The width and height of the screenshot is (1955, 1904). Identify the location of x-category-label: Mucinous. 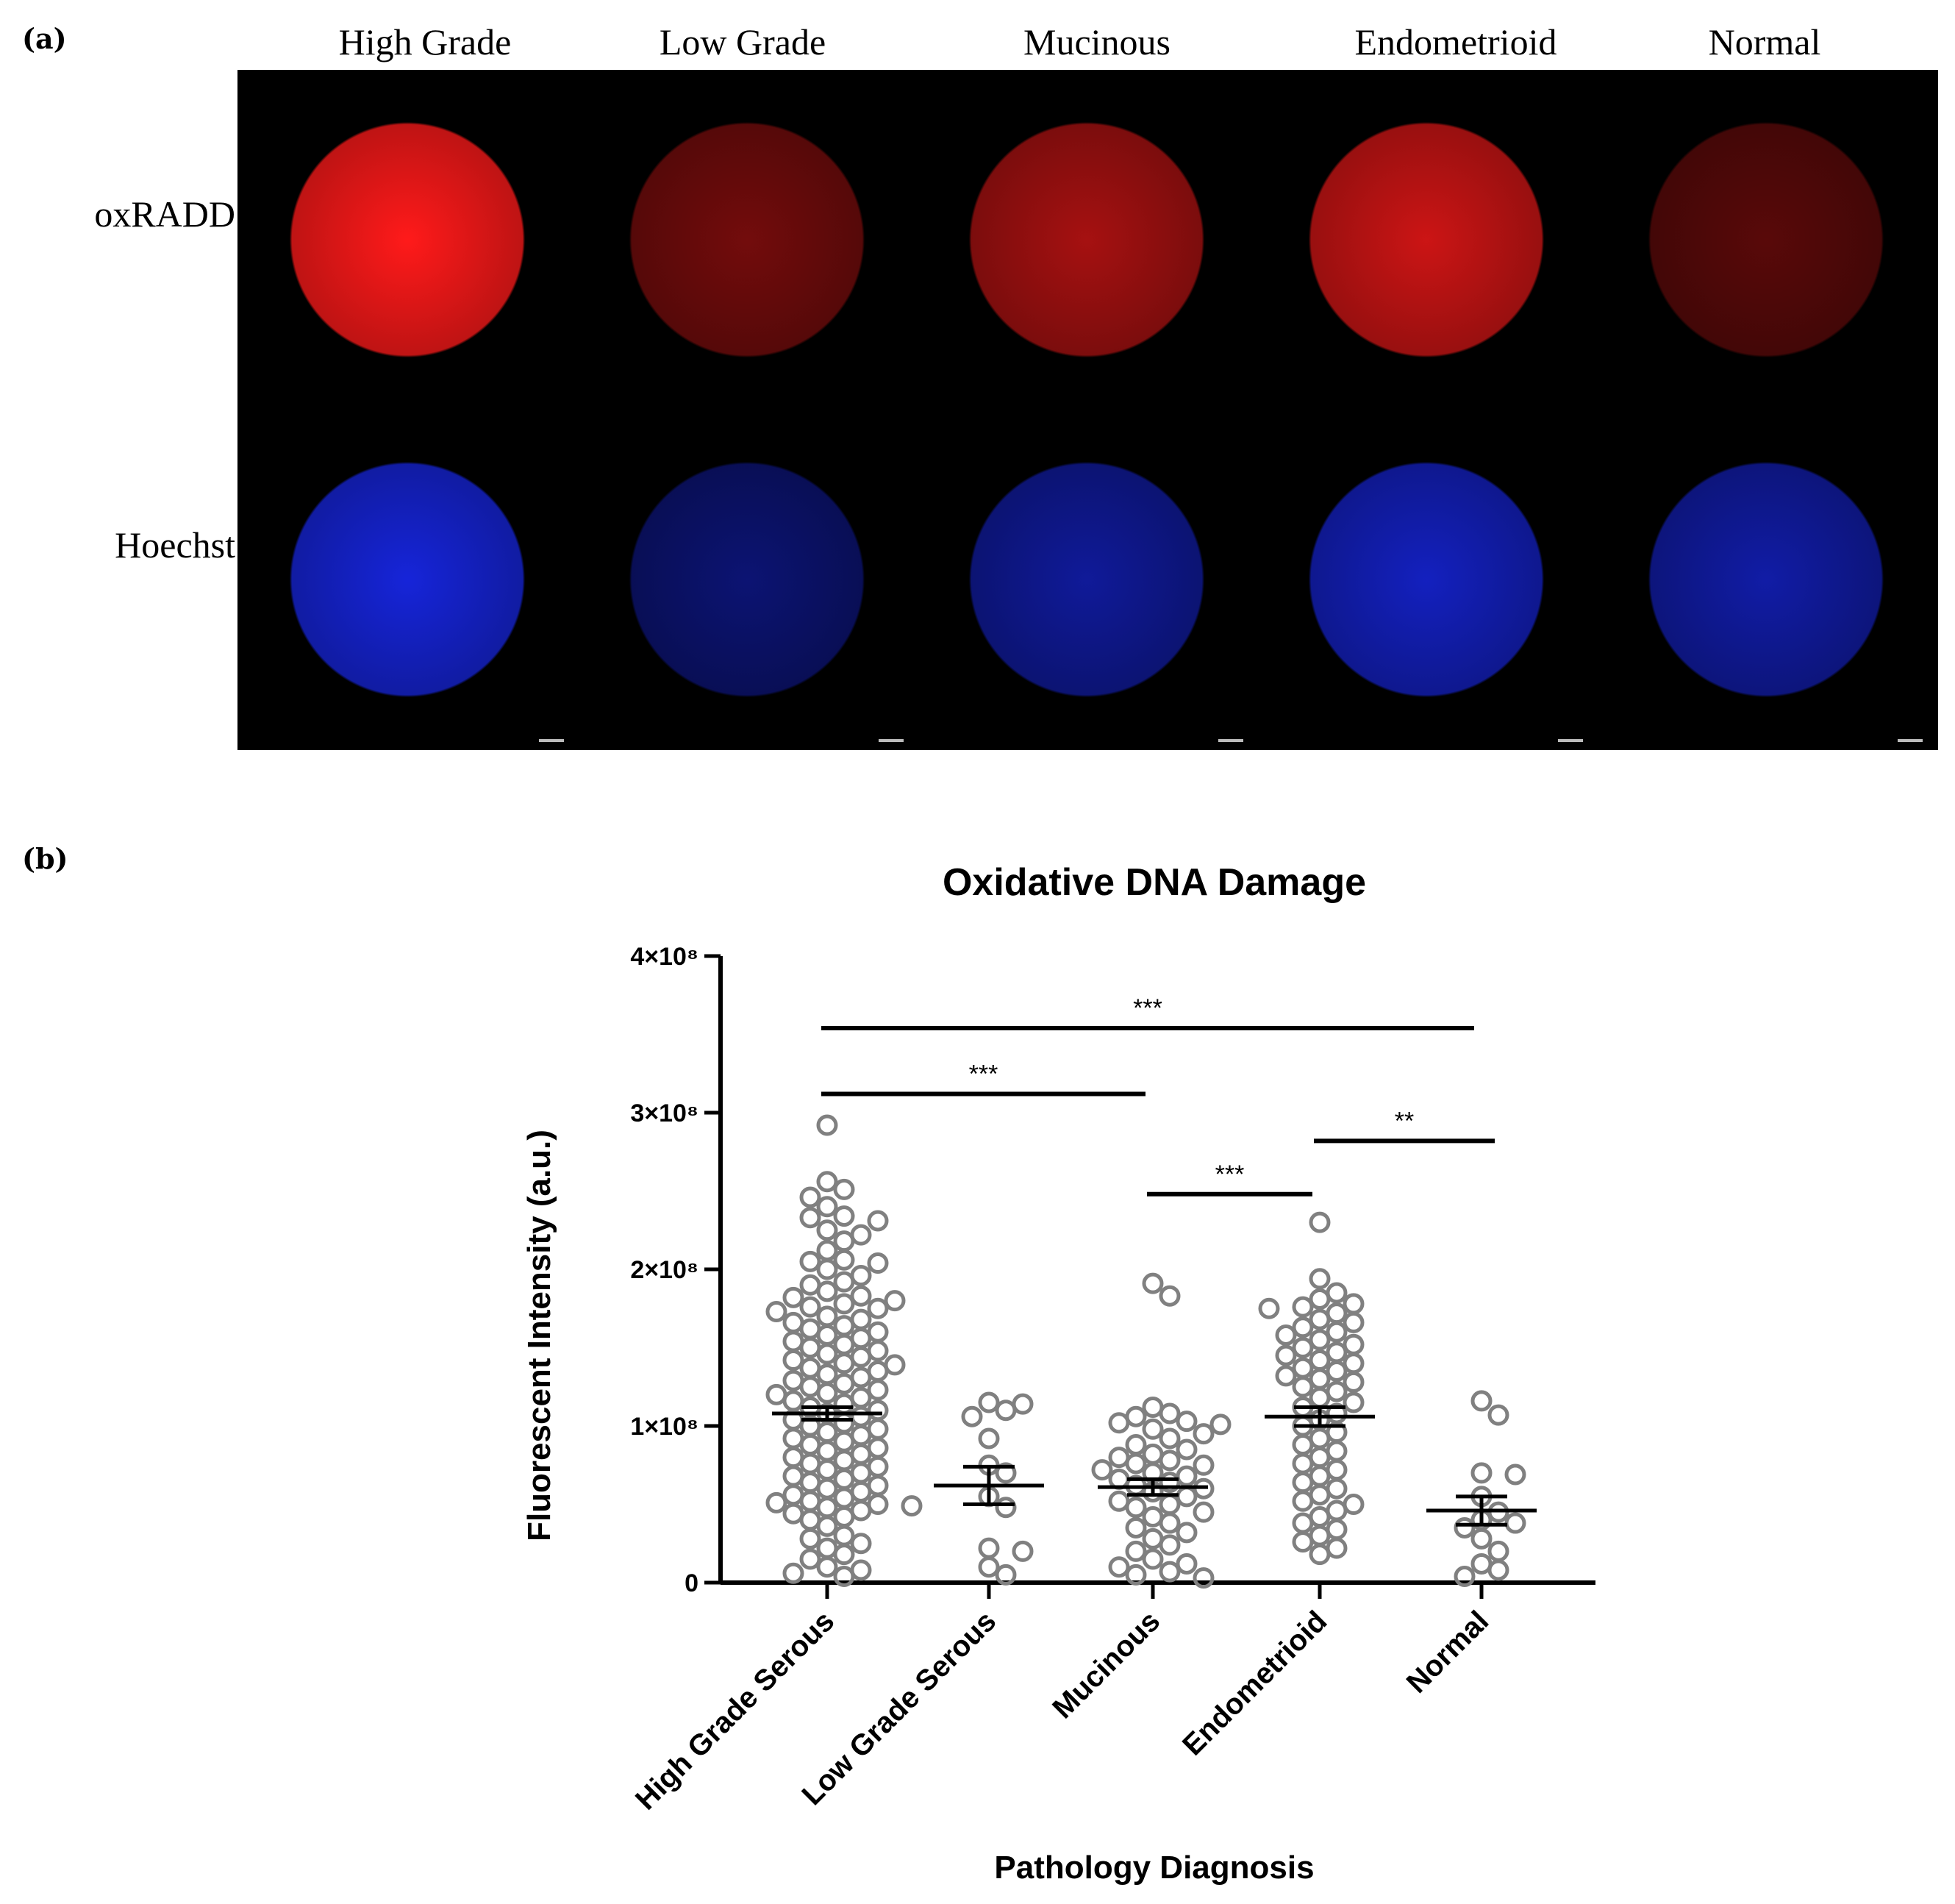
(1106, 1665).